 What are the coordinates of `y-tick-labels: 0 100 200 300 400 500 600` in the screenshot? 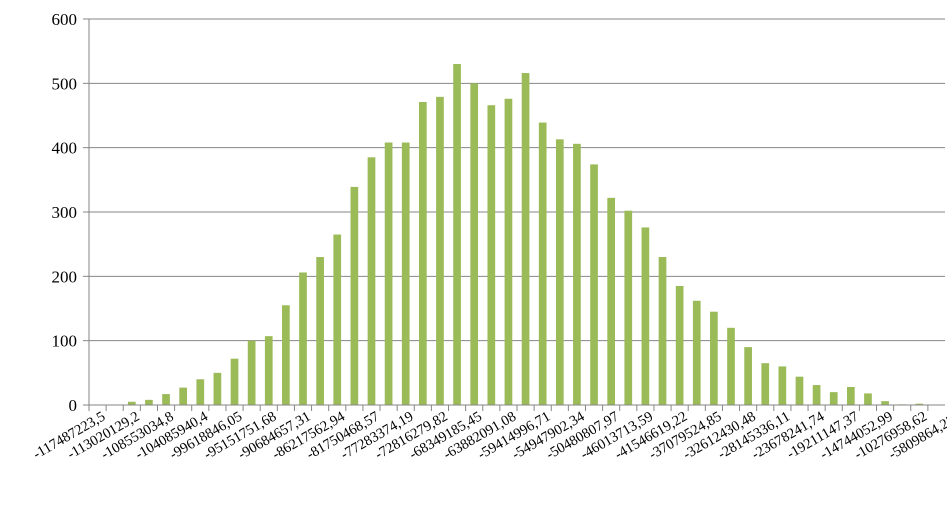 It's located at (65, 212).